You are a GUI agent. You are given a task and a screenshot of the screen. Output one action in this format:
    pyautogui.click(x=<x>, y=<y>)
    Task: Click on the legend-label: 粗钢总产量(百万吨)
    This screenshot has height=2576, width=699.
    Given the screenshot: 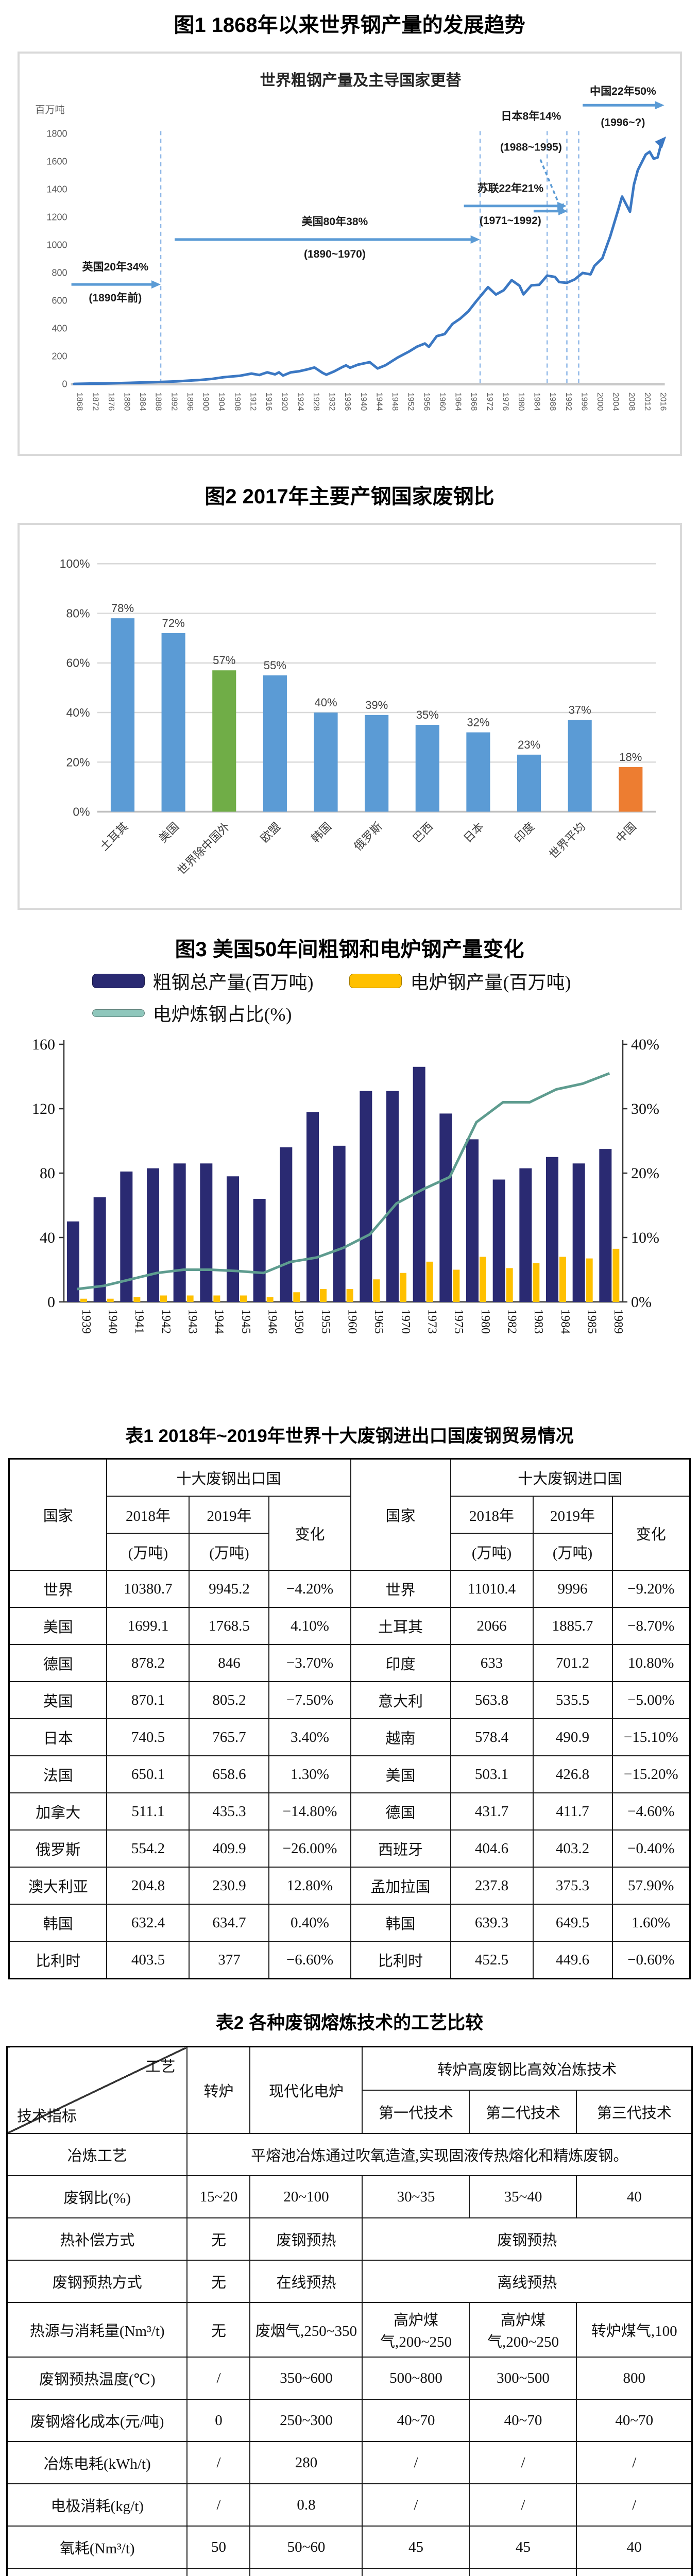 What is the action you would take?
    pyautogui.click(x=233, y=982)
    